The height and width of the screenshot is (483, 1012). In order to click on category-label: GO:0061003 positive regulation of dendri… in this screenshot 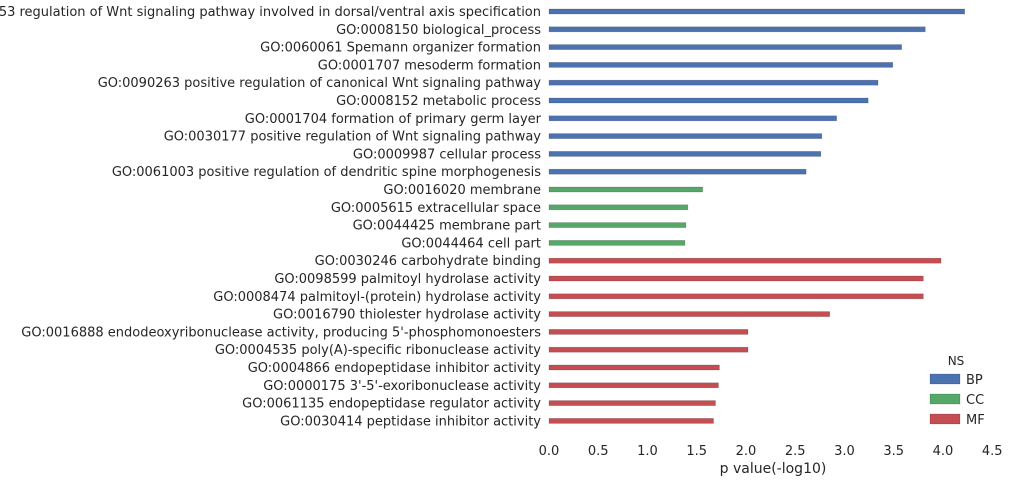, I will do `click(326, 172)`.